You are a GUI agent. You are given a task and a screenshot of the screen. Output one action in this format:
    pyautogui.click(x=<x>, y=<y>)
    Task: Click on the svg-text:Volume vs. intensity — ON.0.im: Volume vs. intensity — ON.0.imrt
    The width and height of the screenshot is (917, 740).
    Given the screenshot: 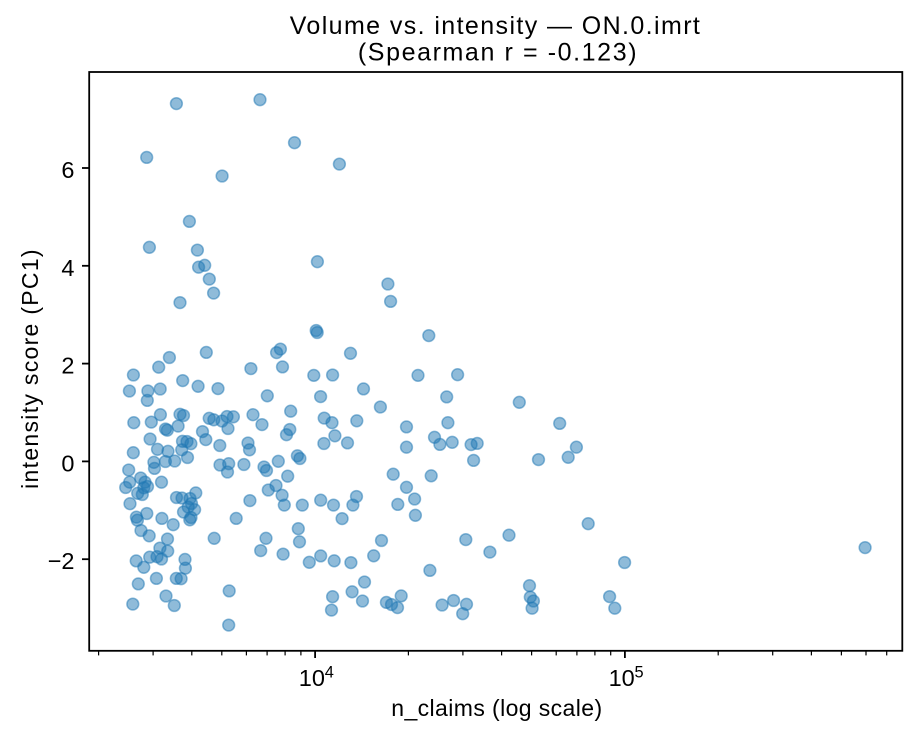 What is the action you would take?
    pyautogui.click(x=496, y=26)
    